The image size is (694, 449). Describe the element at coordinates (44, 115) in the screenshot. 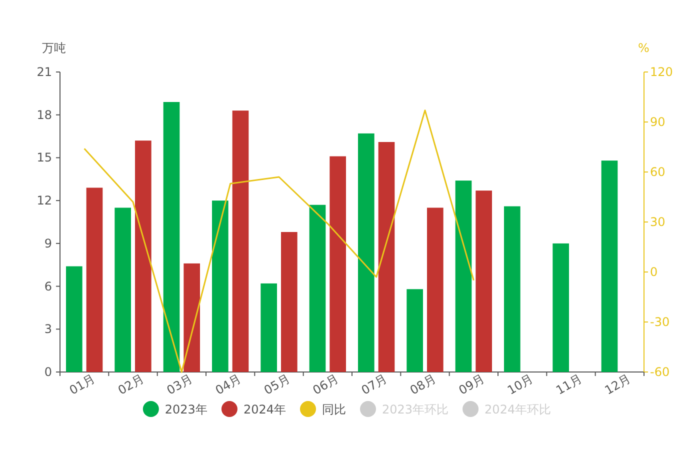

I see `y-tick-label: 18` at that location.